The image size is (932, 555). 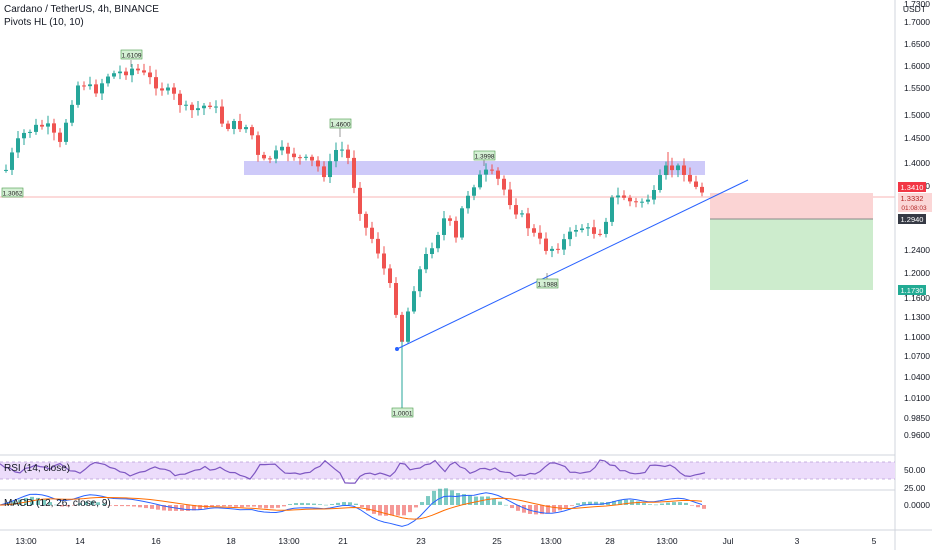 I want to click on rsi-legend: RSI (14, close), so click(x=37, y=468).